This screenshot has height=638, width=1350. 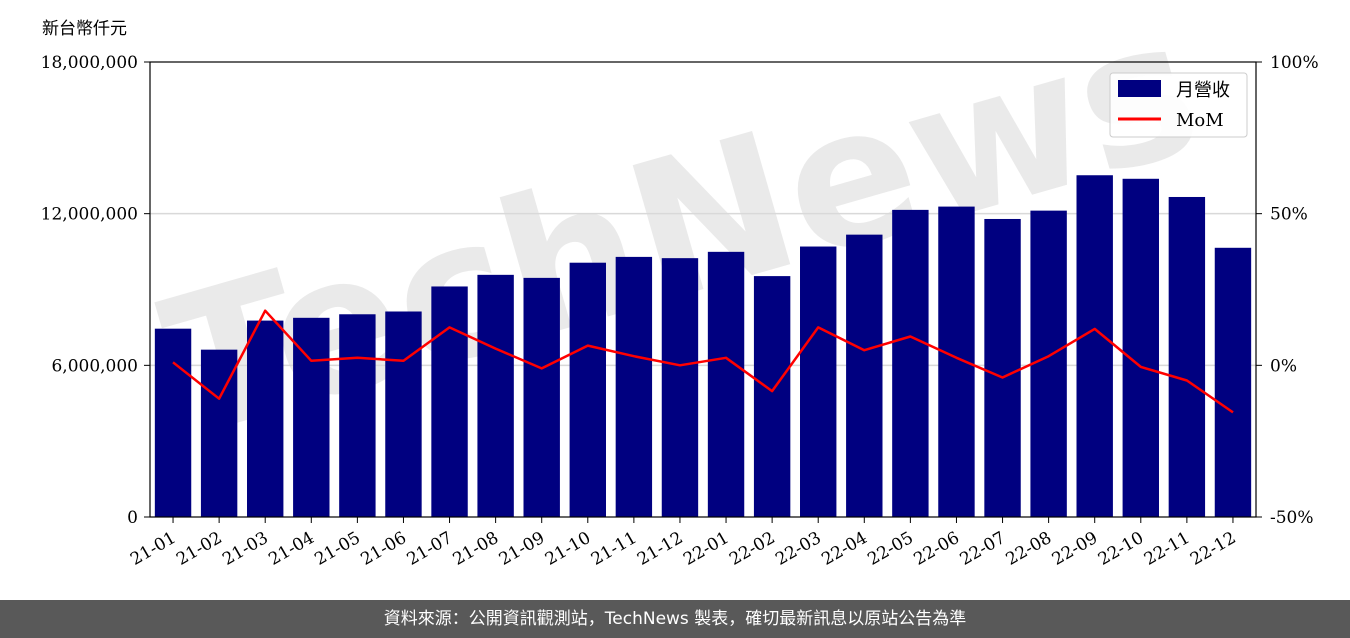 What do you see at coordinates (1075, 549) in the screenshot?
I see `x-tick-label-22-09: 22-09` at bounding box center [1075, 549].